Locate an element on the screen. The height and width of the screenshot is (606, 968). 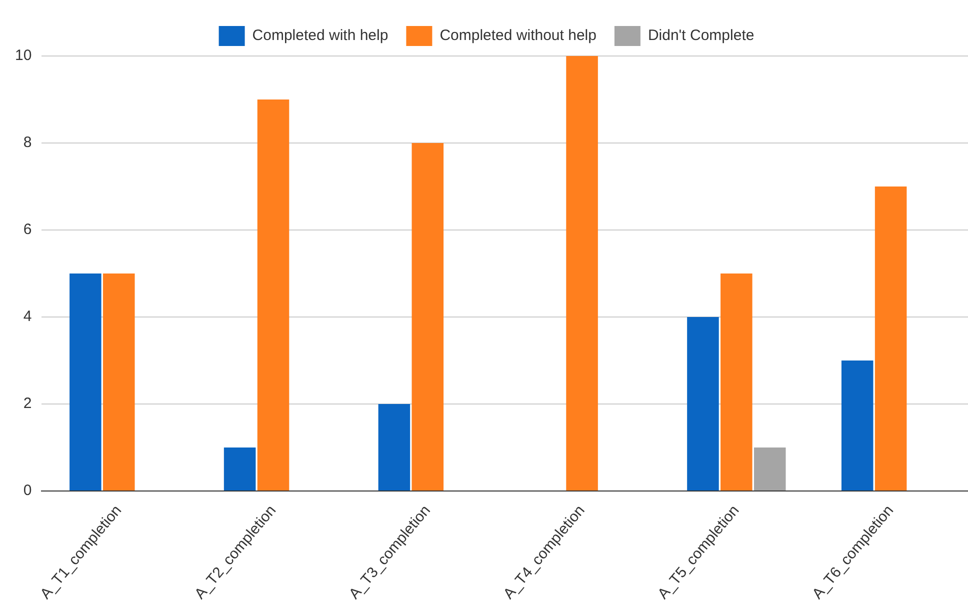
legend-label: Didn't Complete is located at coordinates (701, 35).